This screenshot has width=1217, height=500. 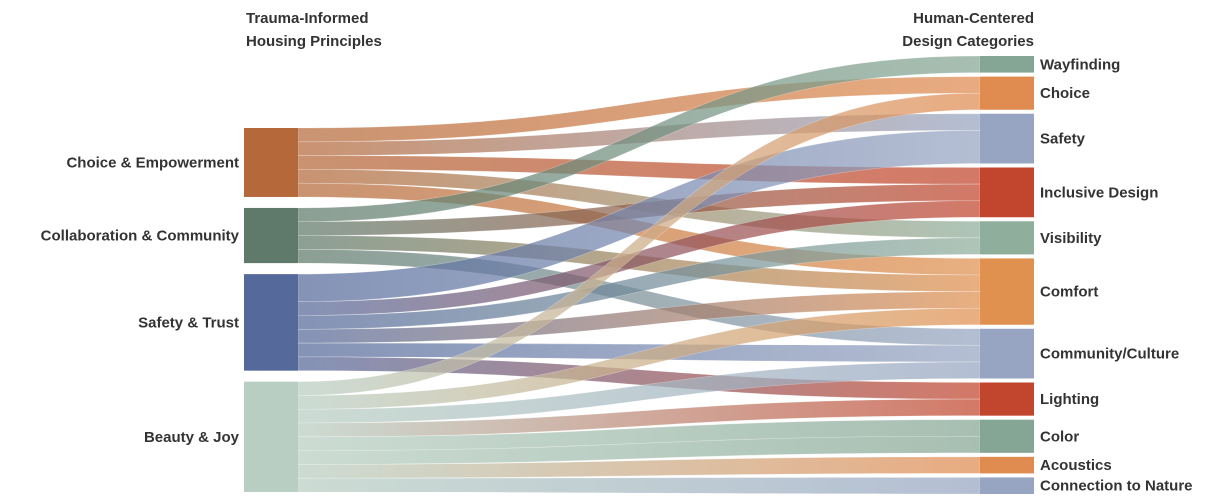 What do you see at coordinates (1063, 139) in the screenshot?
I see `target-label-safety: Safety` at bounding box center [1063, 139].